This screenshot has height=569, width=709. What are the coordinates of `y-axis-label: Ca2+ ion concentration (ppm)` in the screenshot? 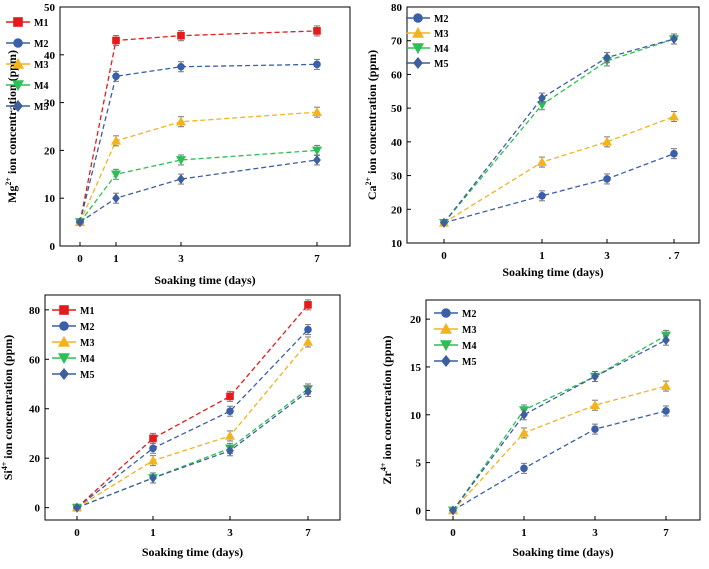 It's located at (371, 125).